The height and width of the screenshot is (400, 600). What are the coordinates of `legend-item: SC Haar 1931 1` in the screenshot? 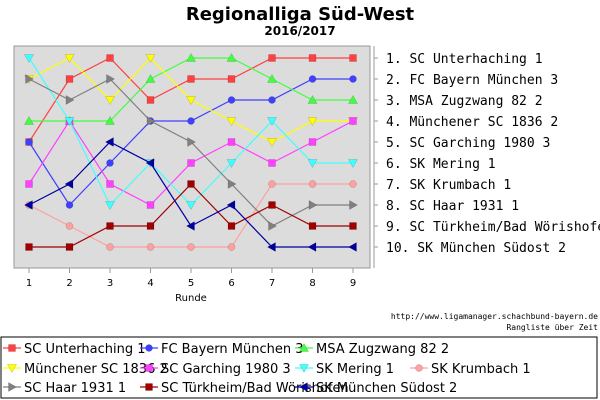 It's located at (64, 388).